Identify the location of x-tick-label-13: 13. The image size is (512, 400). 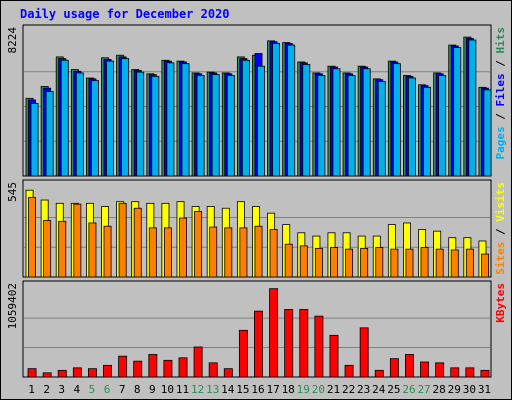
(212, 389).